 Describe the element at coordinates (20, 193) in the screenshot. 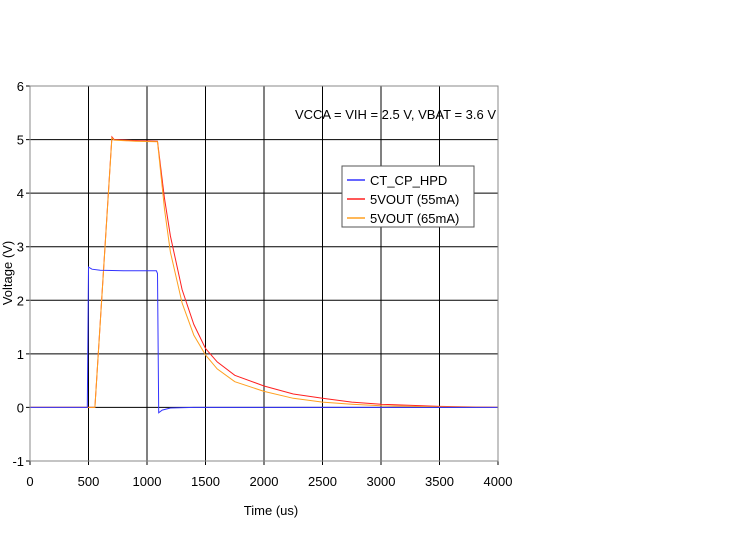

I see `y-tick-label: 4` at that location.